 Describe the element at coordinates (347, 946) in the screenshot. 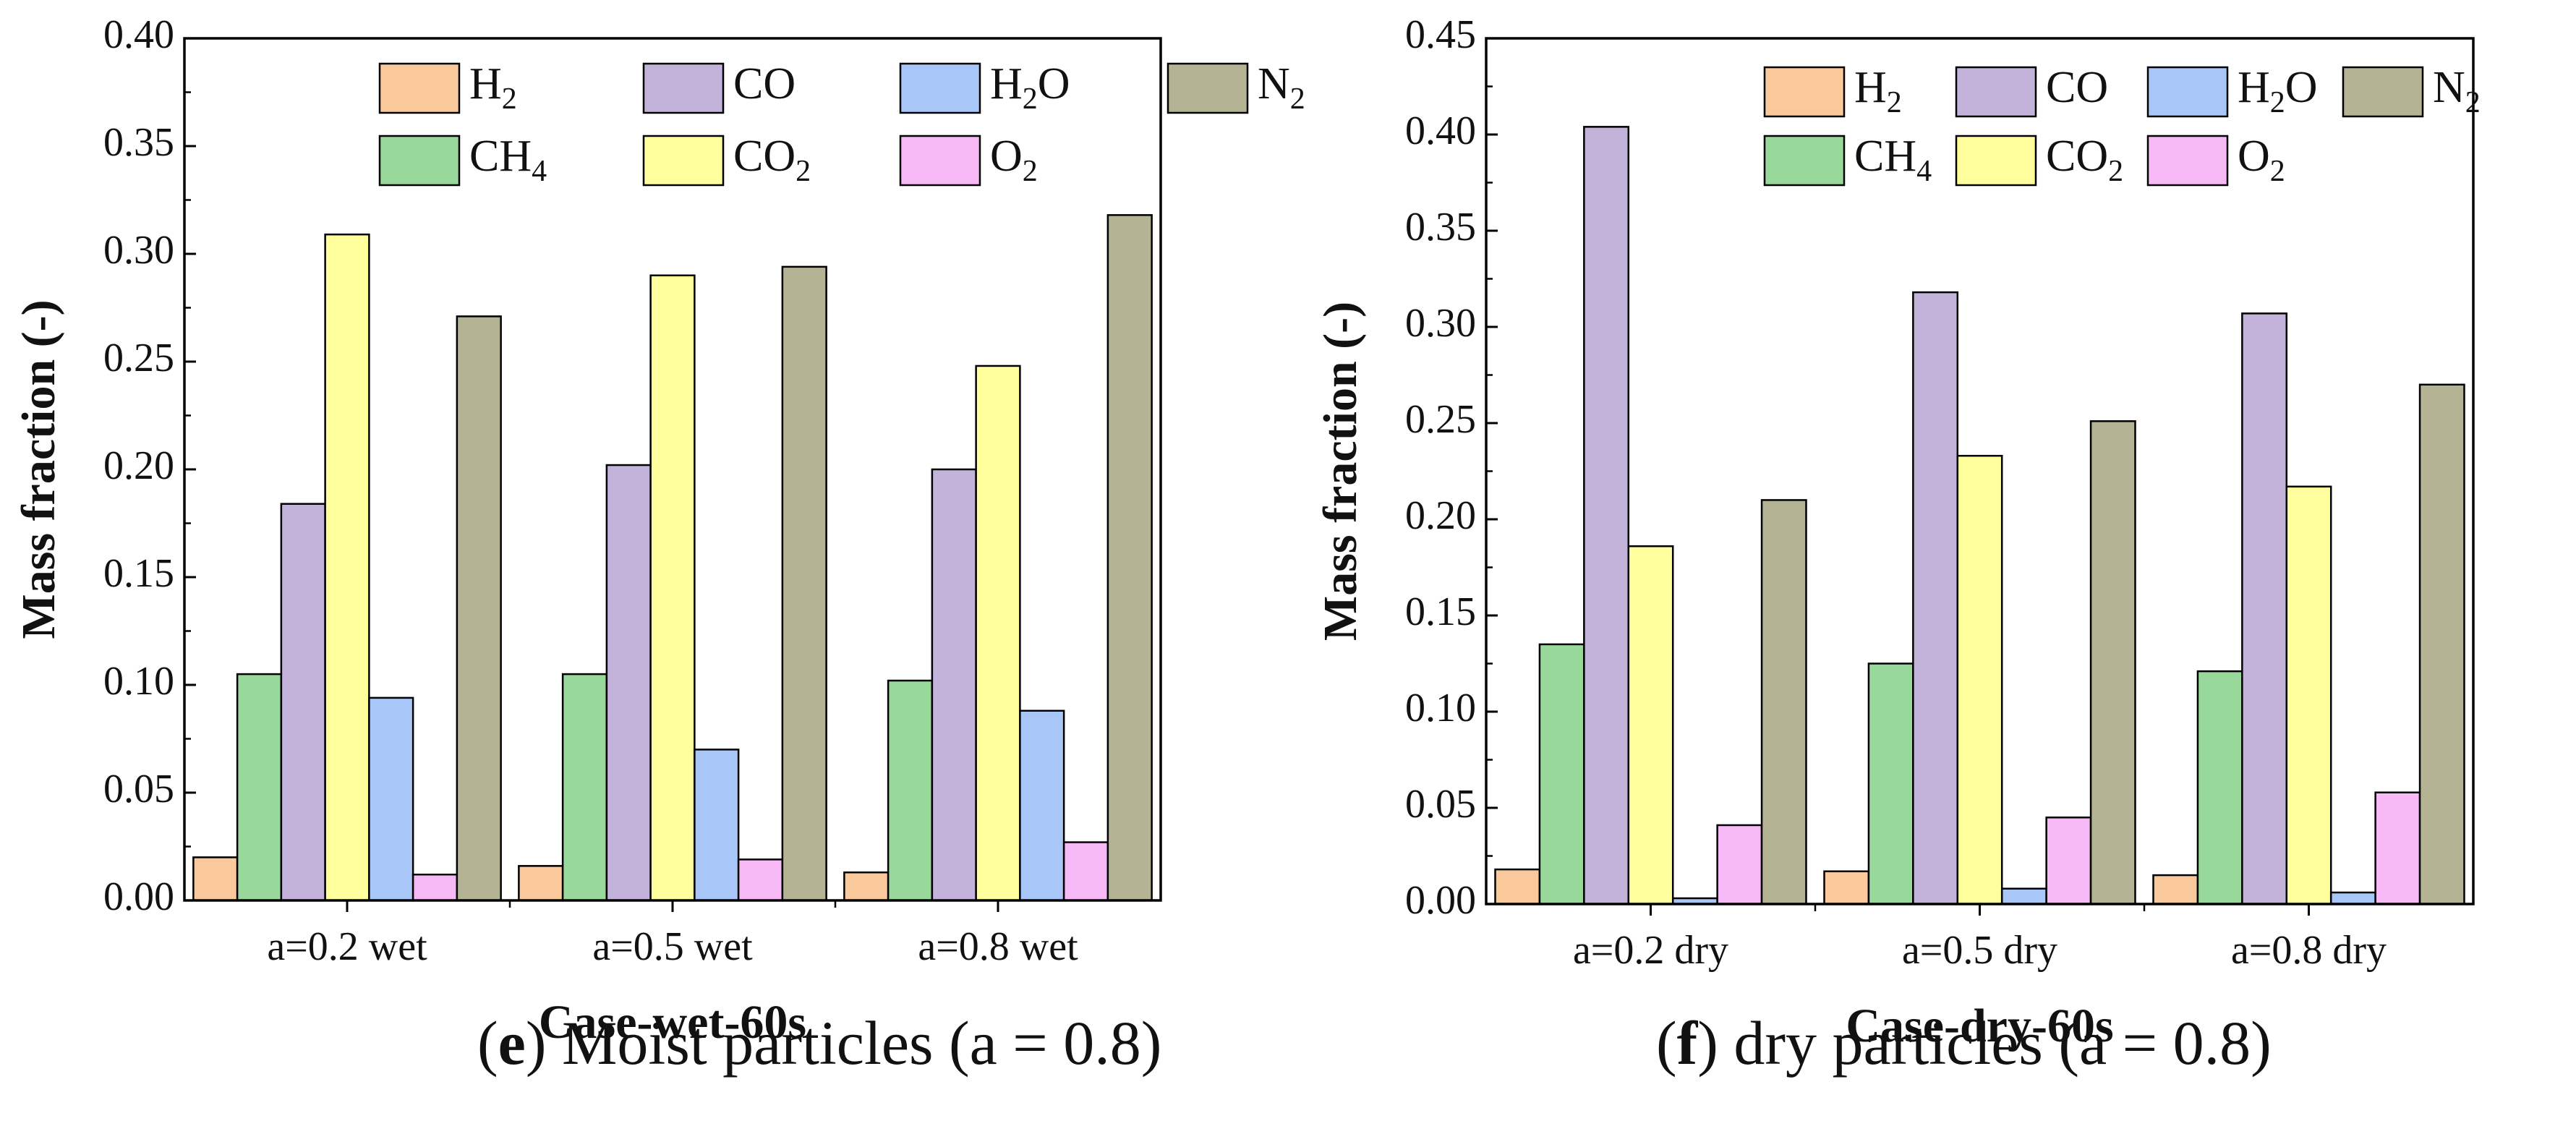

I see `xtick-label-e-0: a=0.2 wet` at that location.